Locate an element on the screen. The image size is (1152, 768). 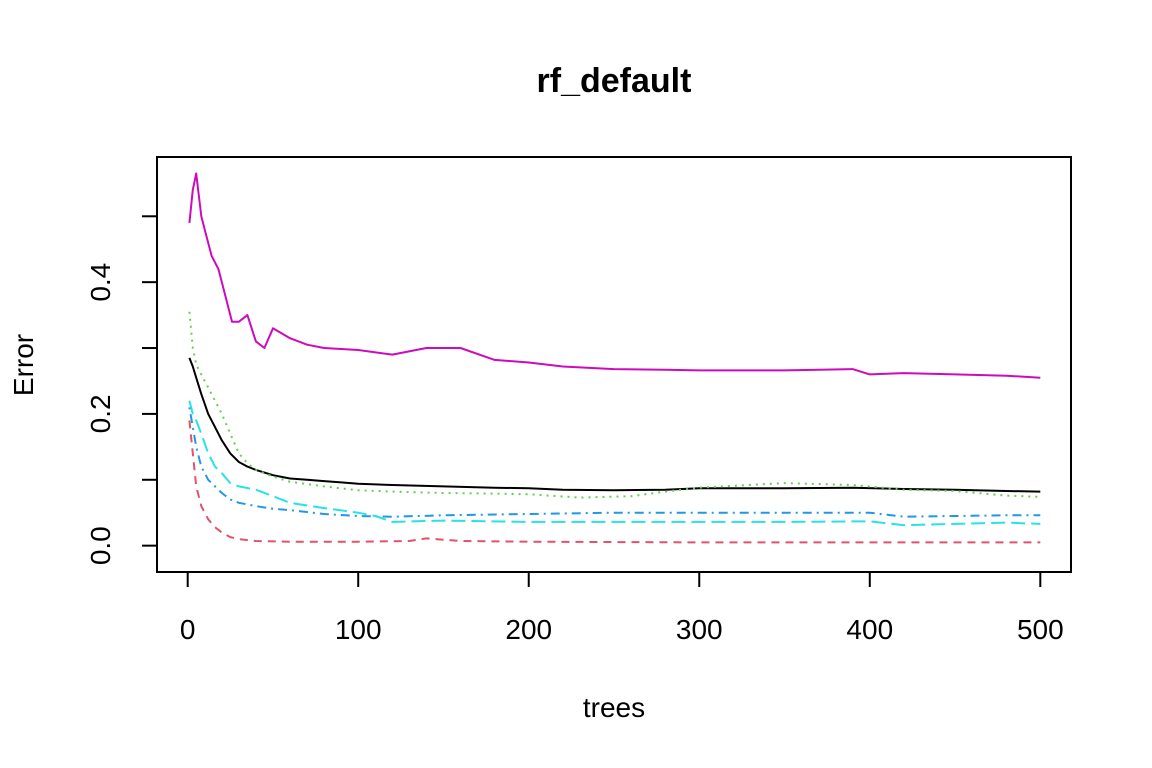
y-tick-label: 0.0 is located at coordinates (100, 545).